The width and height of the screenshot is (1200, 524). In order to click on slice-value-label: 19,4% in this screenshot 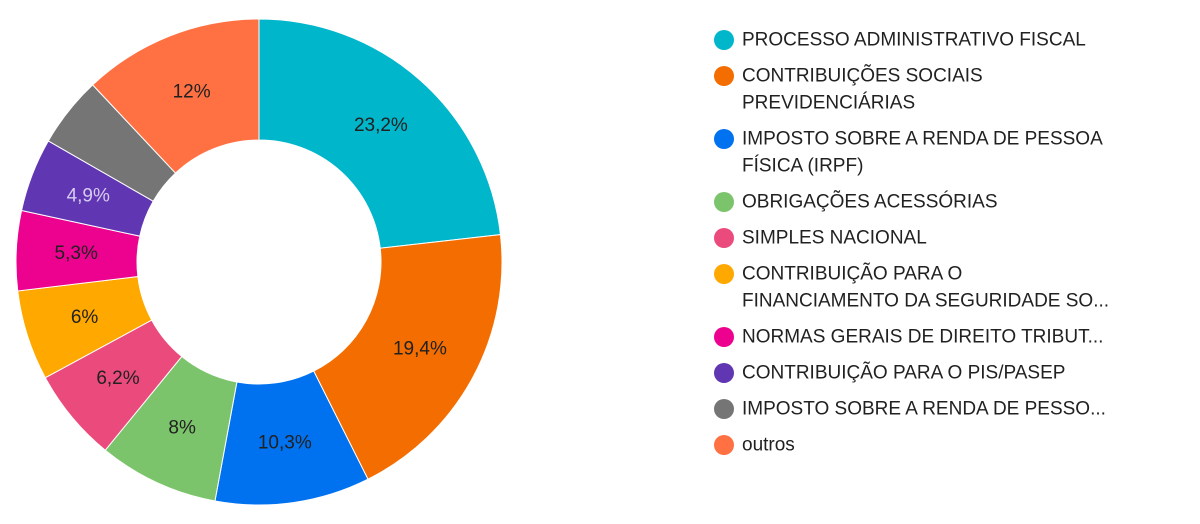, I will do `click(420, 349)`.